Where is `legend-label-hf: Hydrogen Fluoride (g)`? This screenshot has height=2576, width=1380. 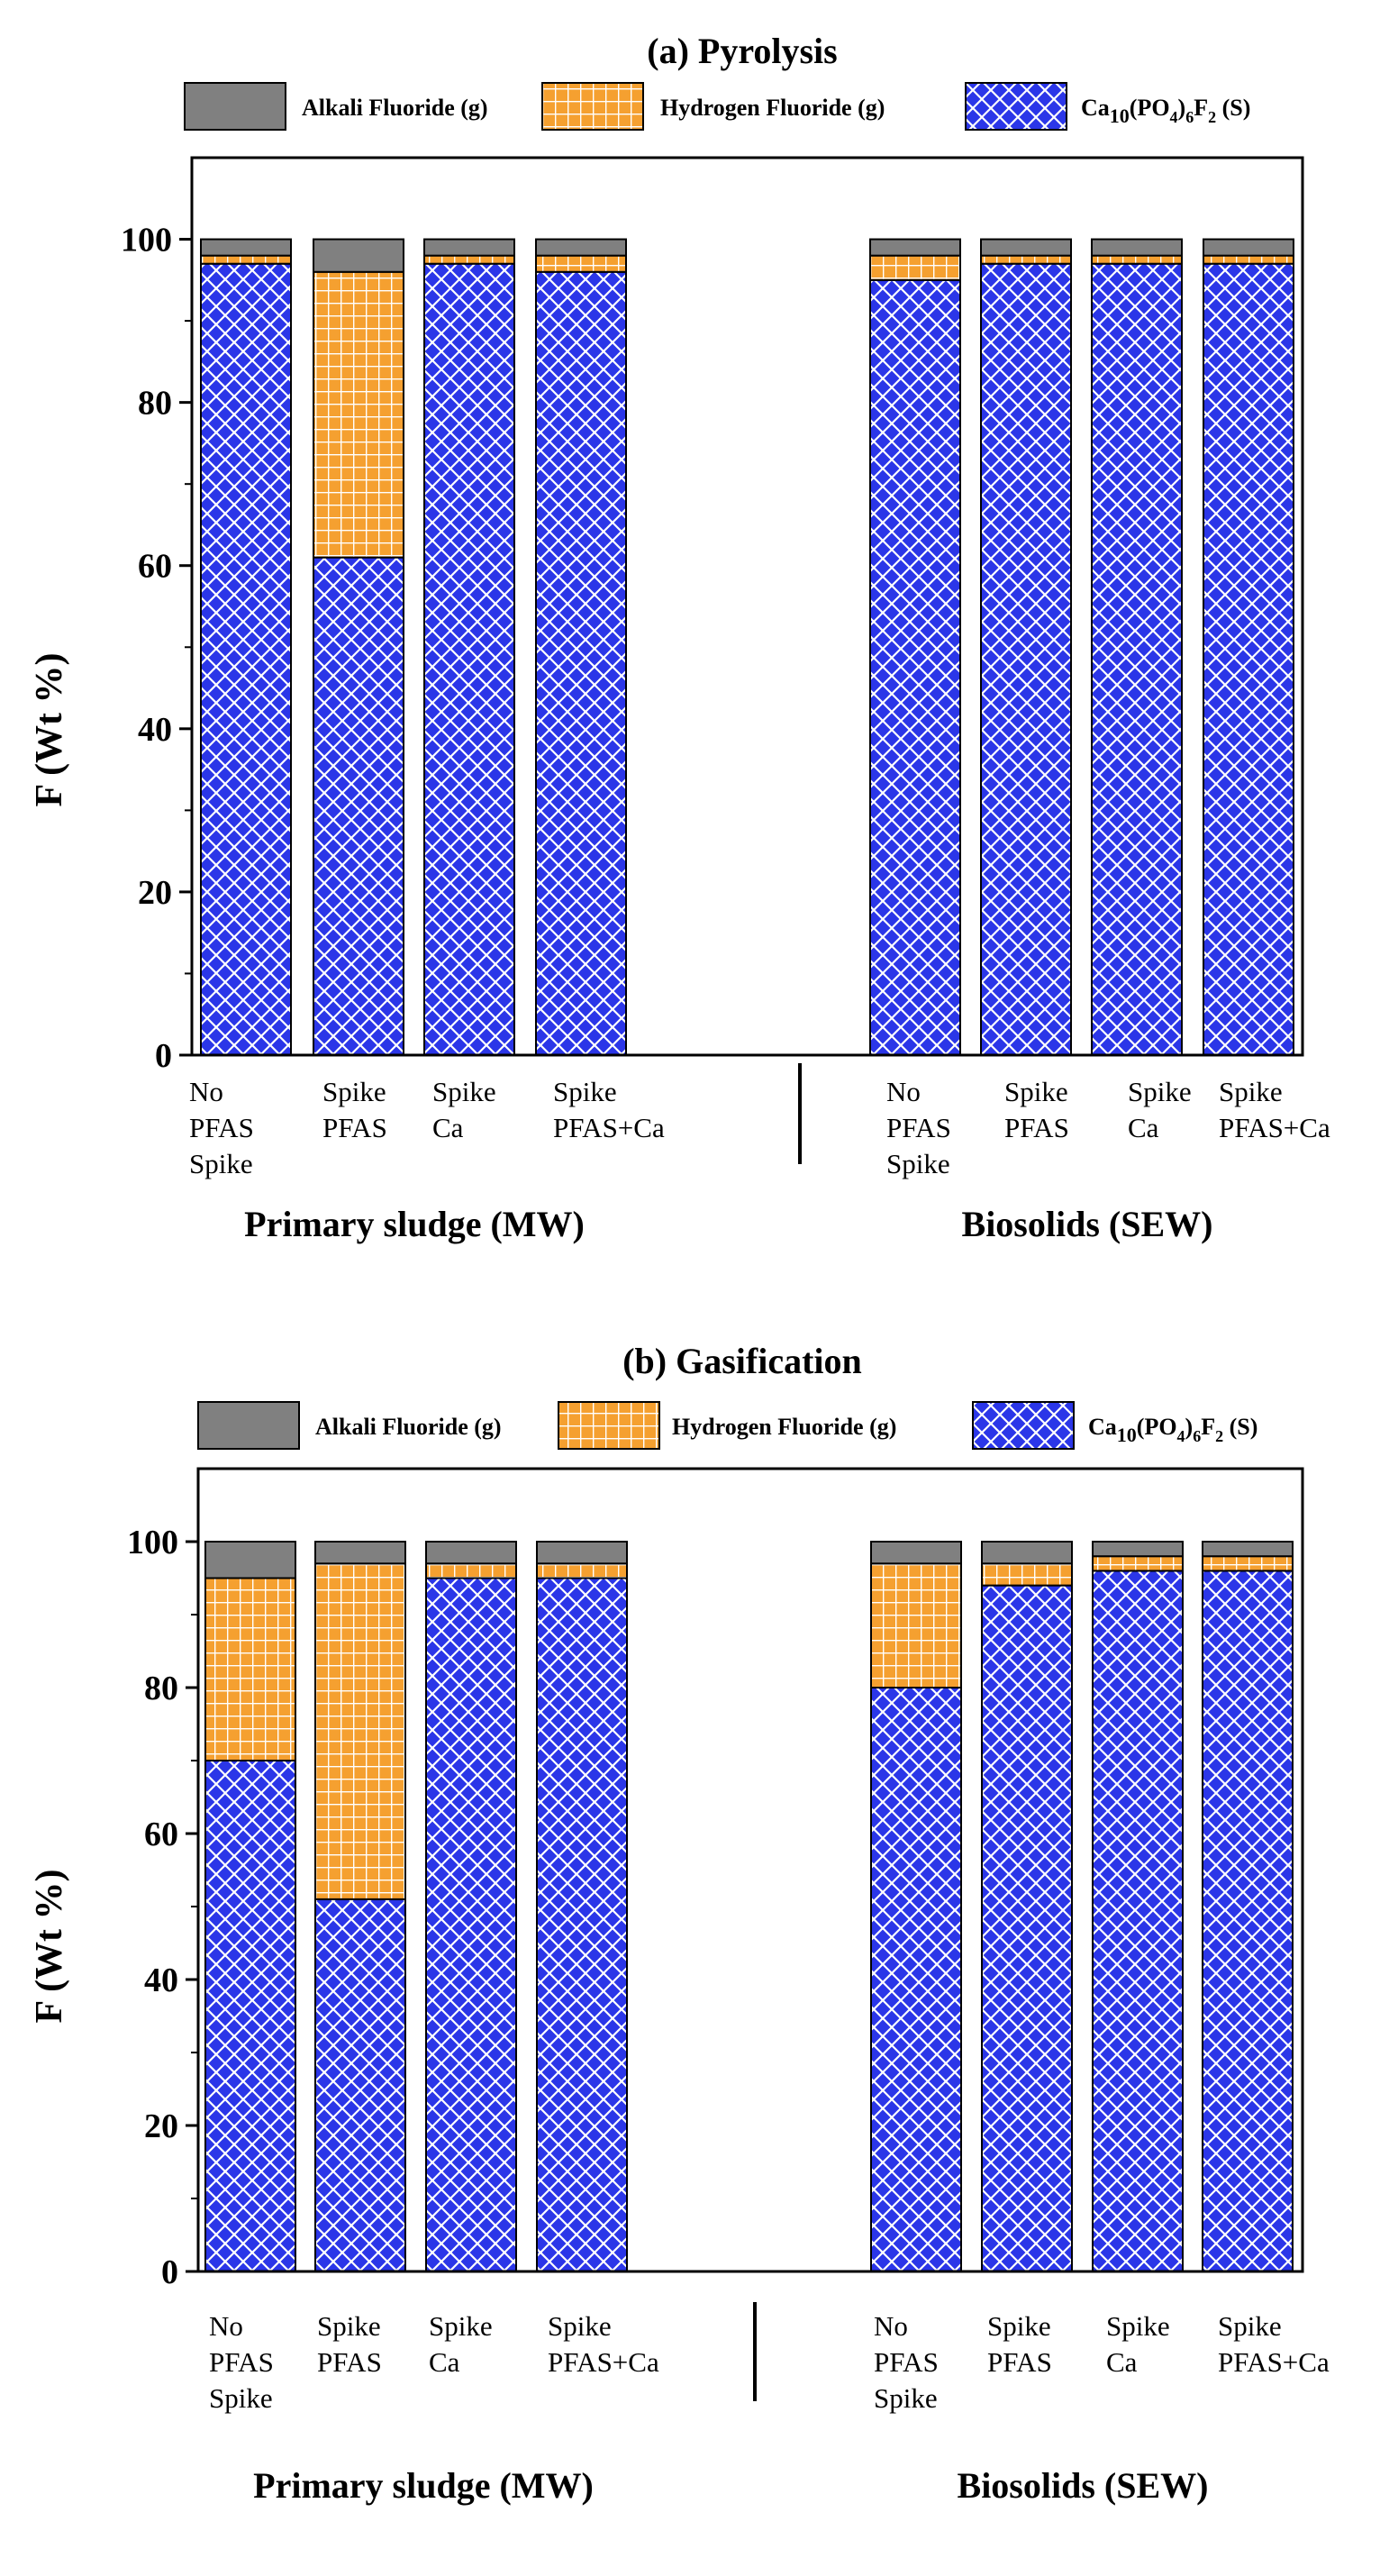 legend-label-hf: Hydrogen Fluoride (g) is located at coordinates (784, 1427).